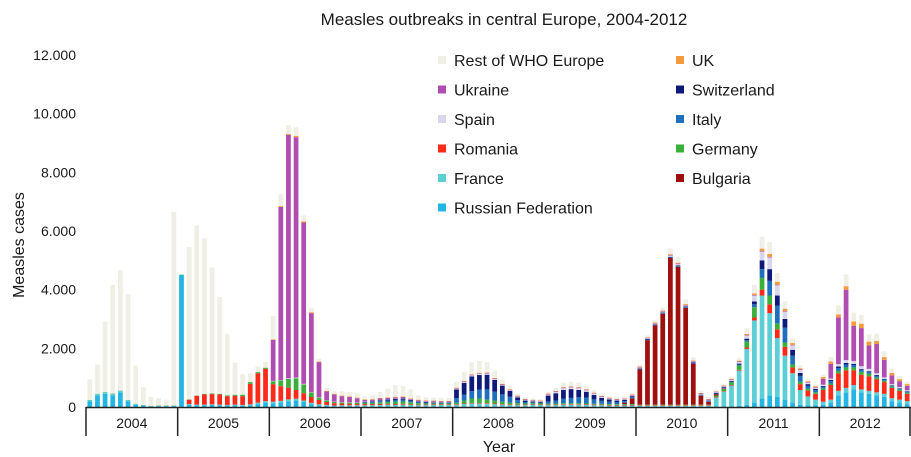  What do you see at coordinates (725, 150) in the screenshot?
I see `legend-label: Germany` at bounding box center [725, 150].